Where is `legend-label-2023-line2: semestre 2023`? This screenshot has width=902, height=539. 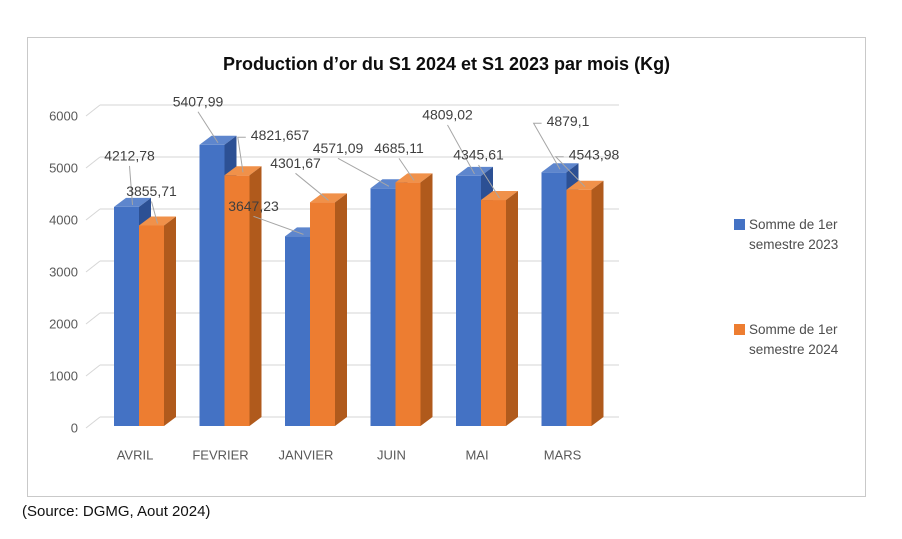 legend-label-2023-line2: semestre 2023 is located at coordinates (794, 244).